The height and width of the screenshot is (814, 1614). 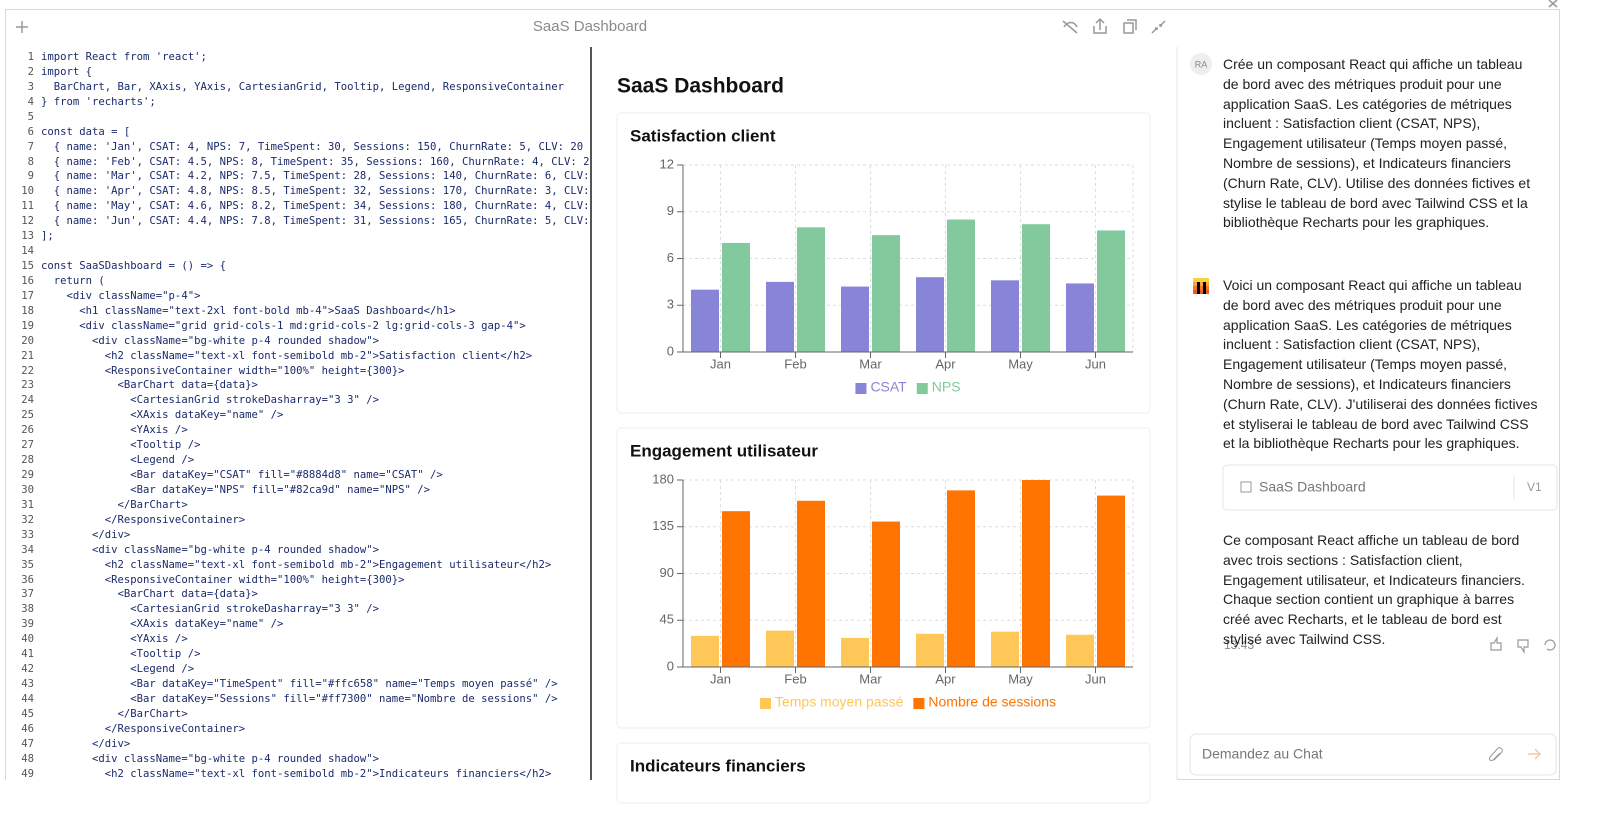 What do you see at coordinates (114, 430) in the screenshot?
I see `code-line: <YAxis />` at bounding box center [114, 430].